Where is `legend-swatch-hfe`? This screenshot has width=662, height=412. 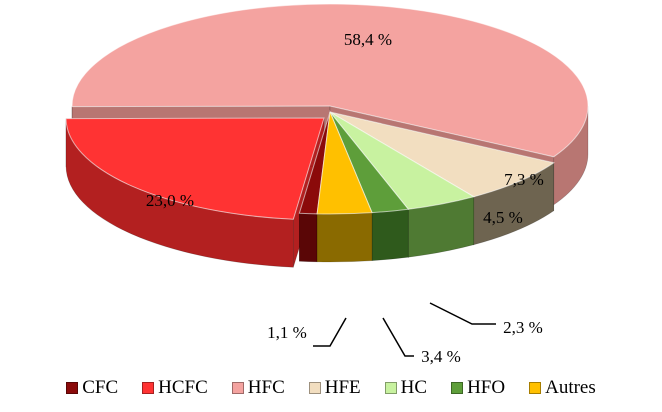
legend-swatch-hfe is located at coordinates (314, 388).